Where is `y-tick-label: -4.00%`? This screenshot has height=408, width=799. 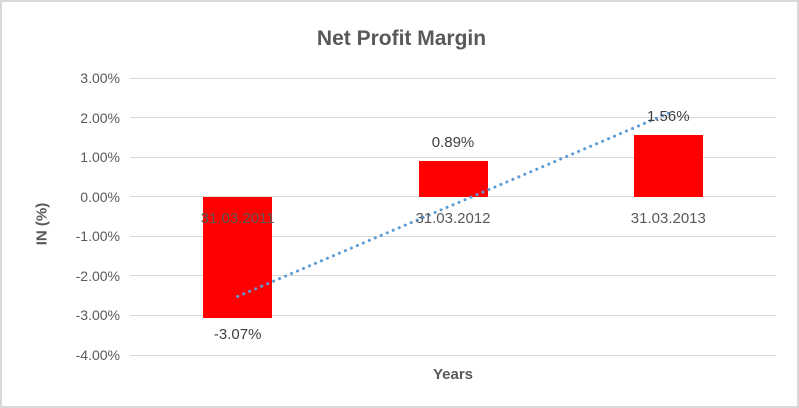 y-tick-label: -4.00% is located at coordinates (97, 355).